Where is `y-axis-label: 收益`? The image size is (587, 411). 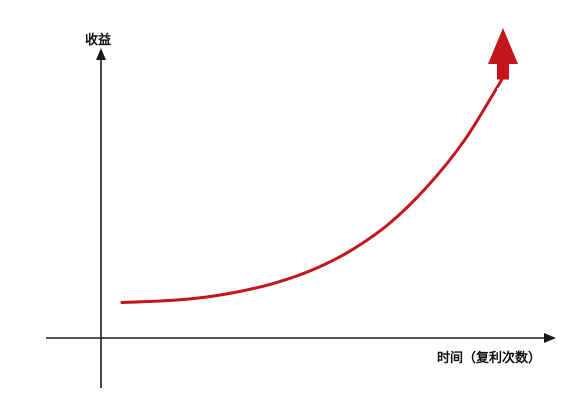
y-axis-label: 收益 is located at coordinates (98, 40).